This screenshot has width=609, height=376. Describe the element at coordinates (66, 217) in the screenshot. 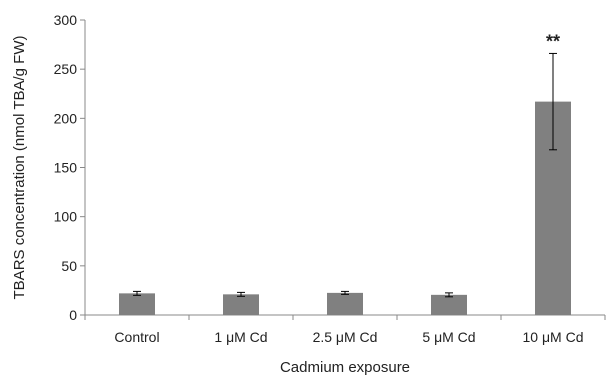

I see `y-tick-label: 100` at that location.